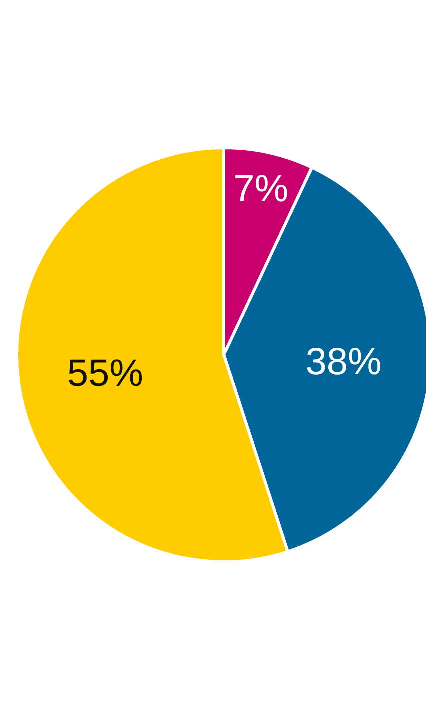  I want to click on data-label: 38%, so click(344, 363).